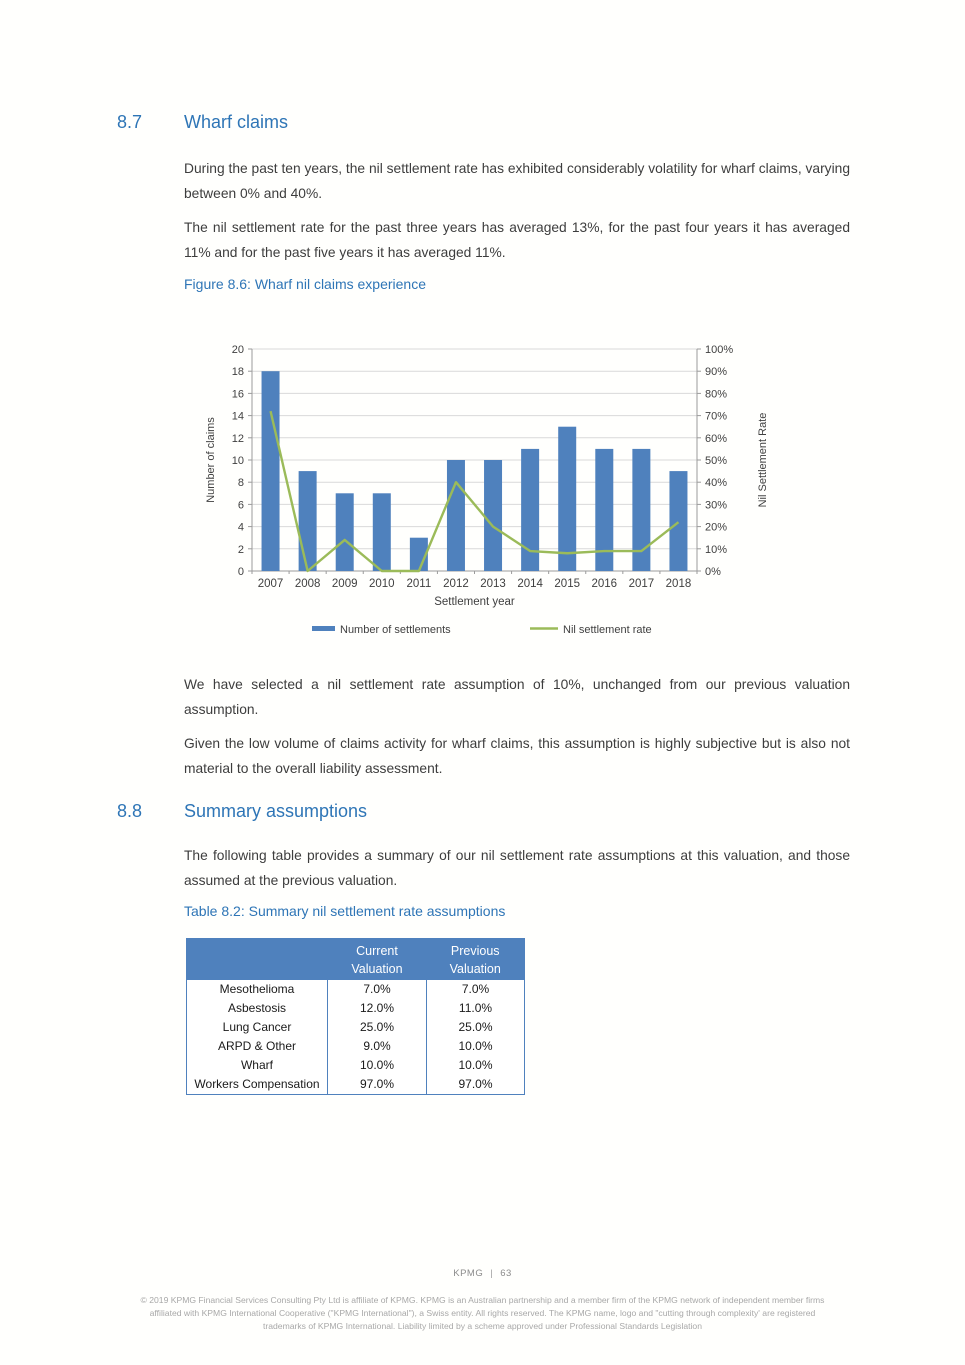  Describe the element at coordinates (257, 1007) in the screenshot. I see `row-label: Asbestosis` at that location.